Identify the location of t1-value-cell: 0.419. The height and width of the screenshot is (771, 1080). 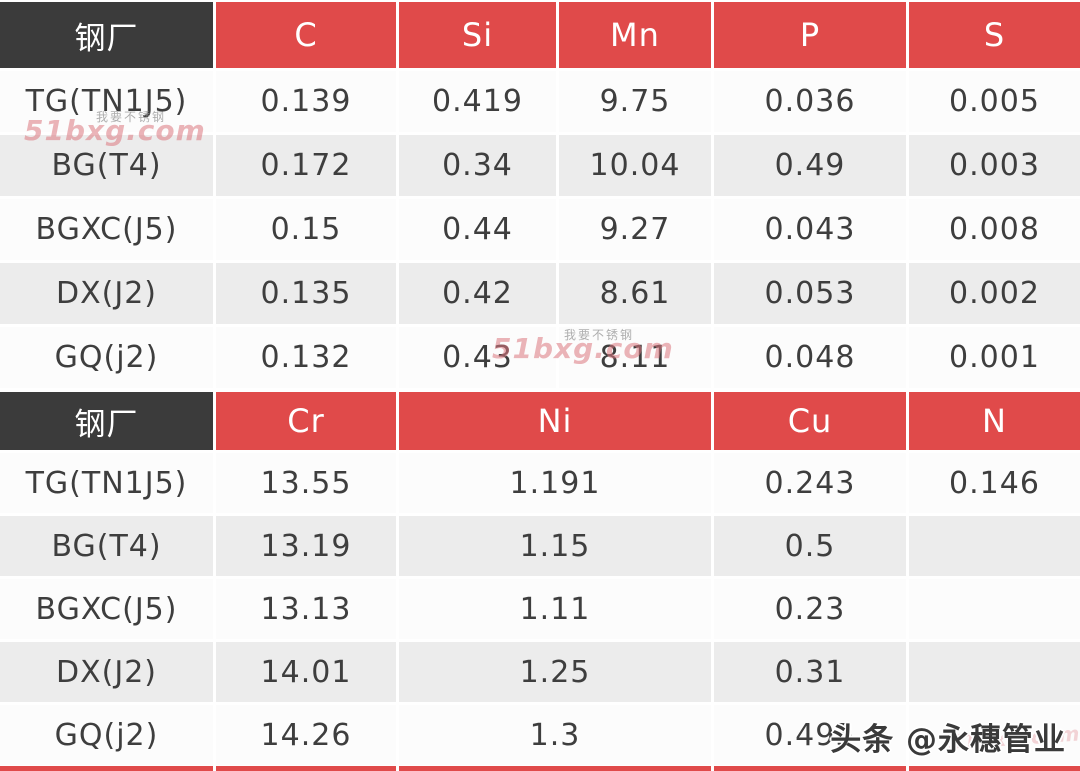
(477, 101).